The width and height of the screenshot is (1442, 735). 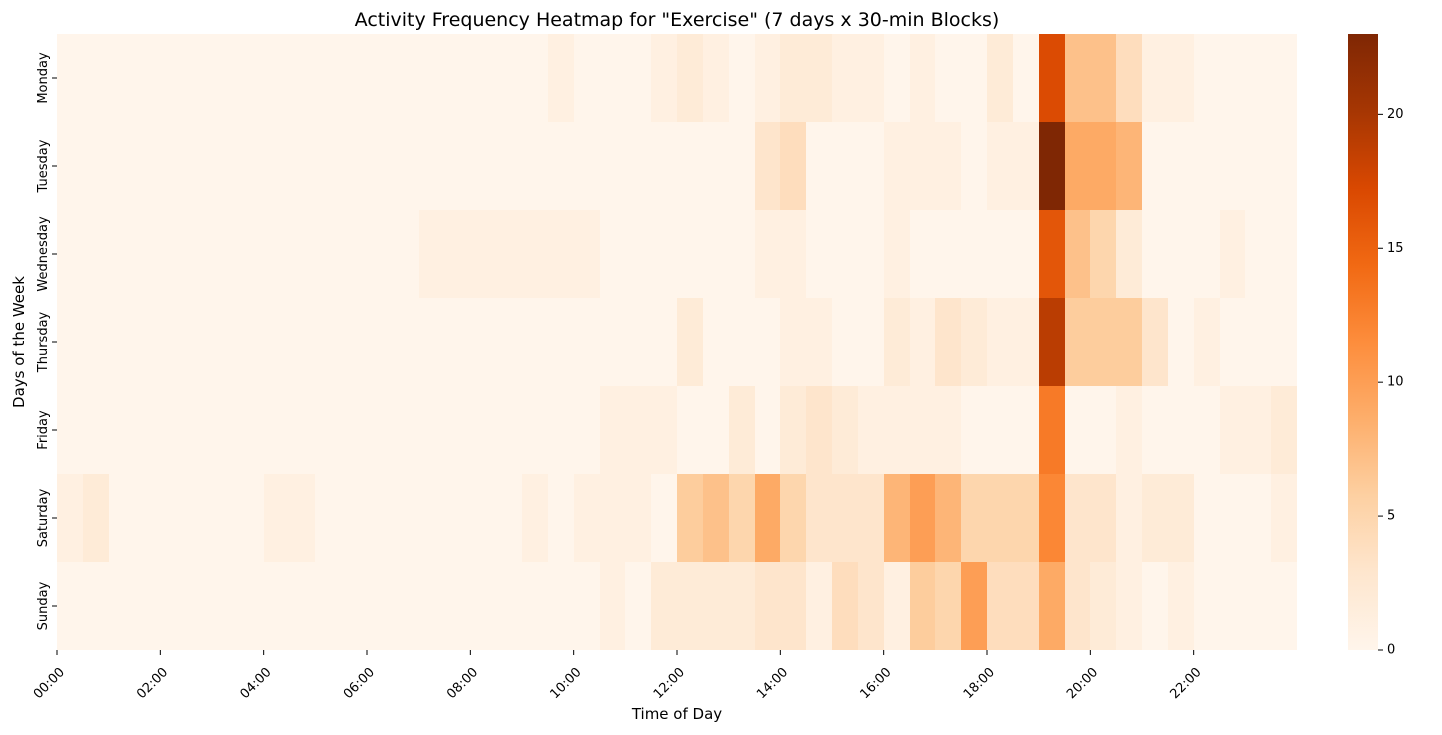 What do you see at coordinates (1363, 342) in the screenshot?
I see `colorbar` at bounding box center [1363, 342].